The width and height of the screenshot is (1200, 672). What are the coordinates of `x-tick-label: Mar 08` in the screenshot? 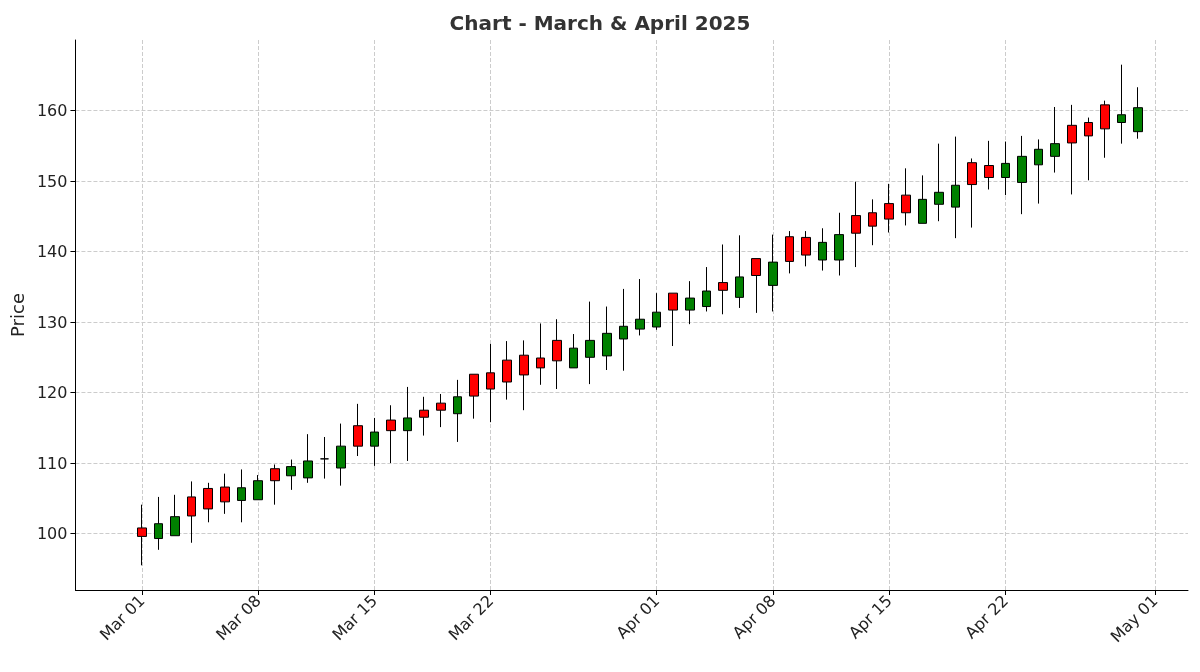 It's located at (238, 618).